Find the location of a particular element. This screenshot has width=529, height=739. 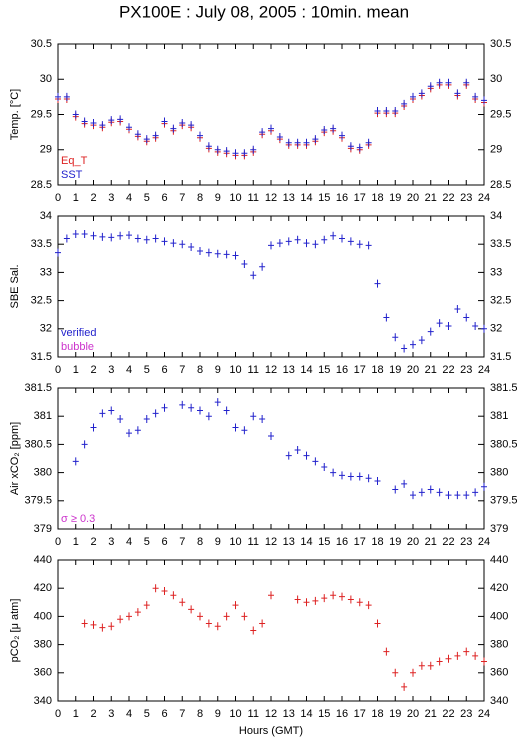

y-tick-label-right: 32 is located at coordinates (496, 329).